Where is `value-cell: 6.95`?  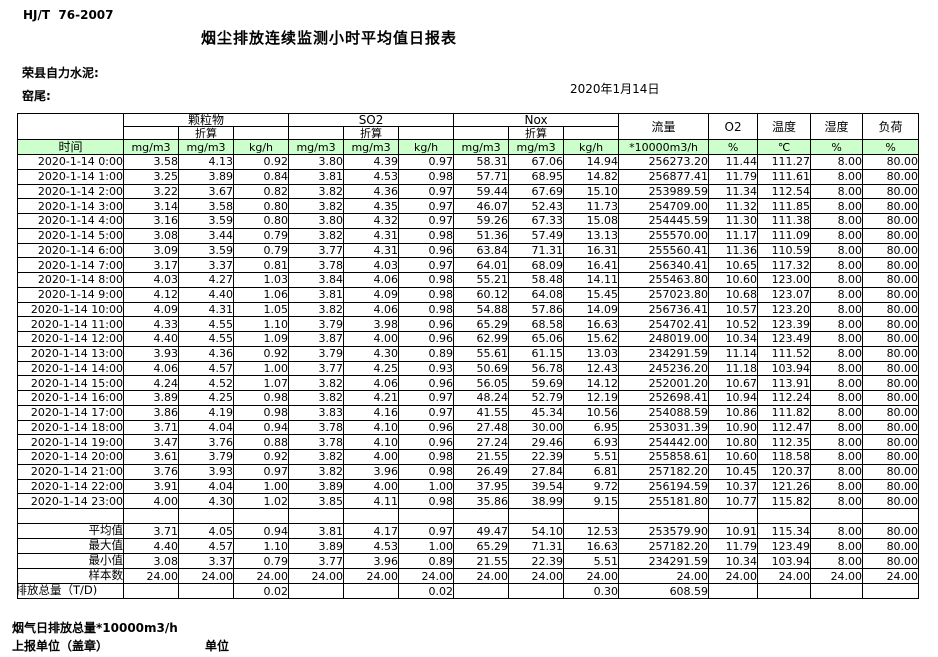 value-cell: 6.95 is located at coordinates (591, 427).